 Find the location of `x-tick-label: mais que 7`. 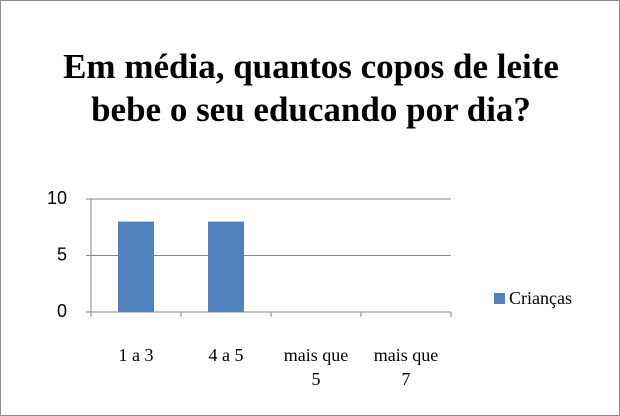

x-tick-label: mais que 7 is located at coordinates (406, 367).